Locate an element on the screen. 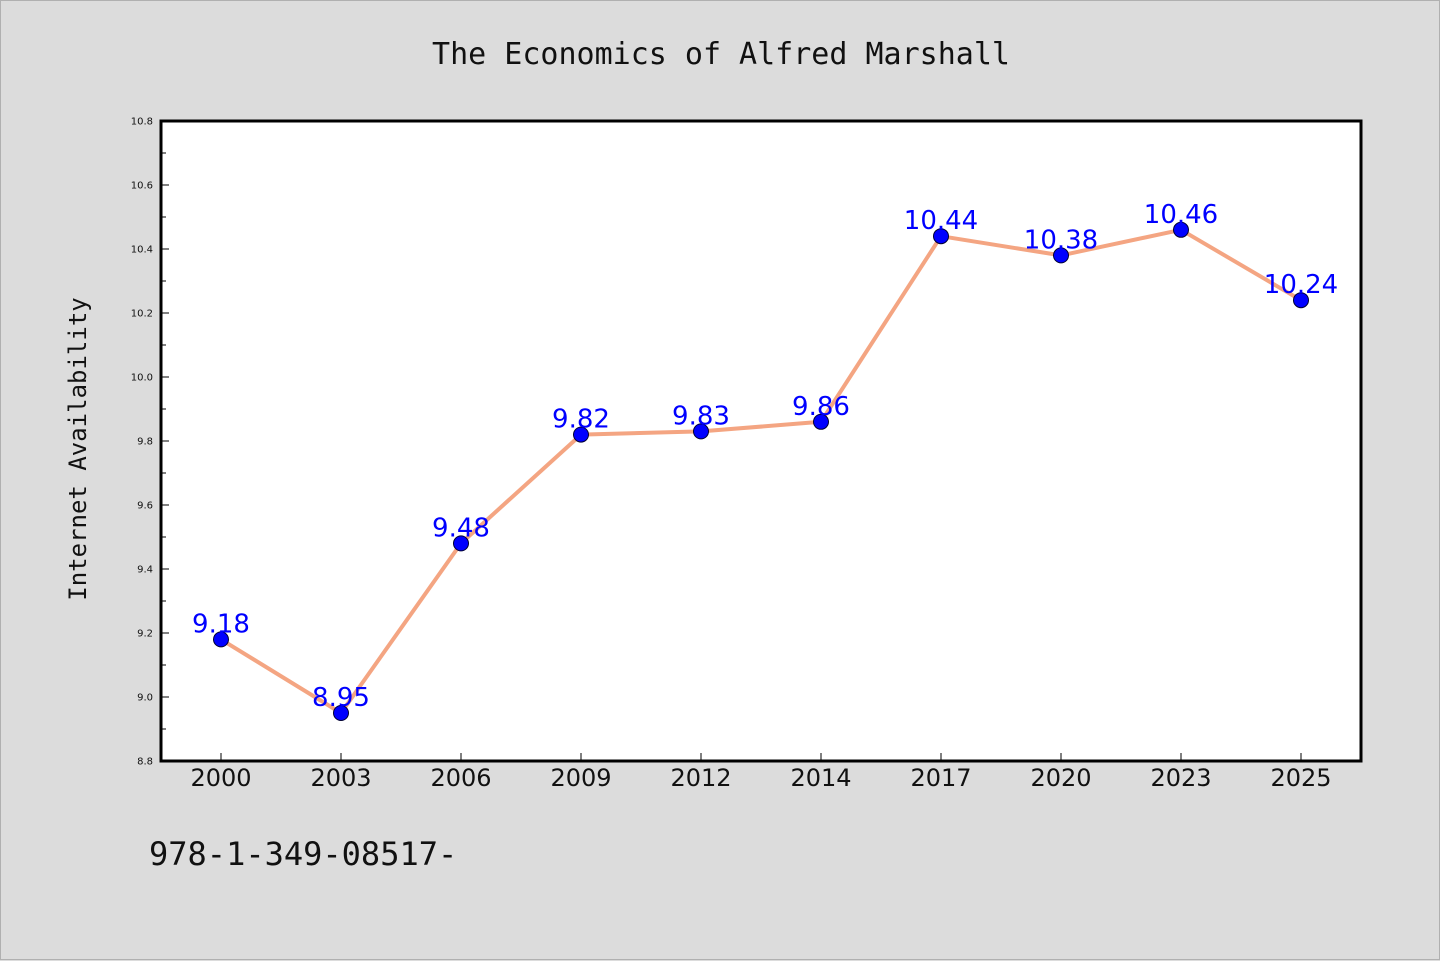 The height and width of the screenshot is (961, 1440). y-tick-label: 9.8 is located at coordinates (145, 442).